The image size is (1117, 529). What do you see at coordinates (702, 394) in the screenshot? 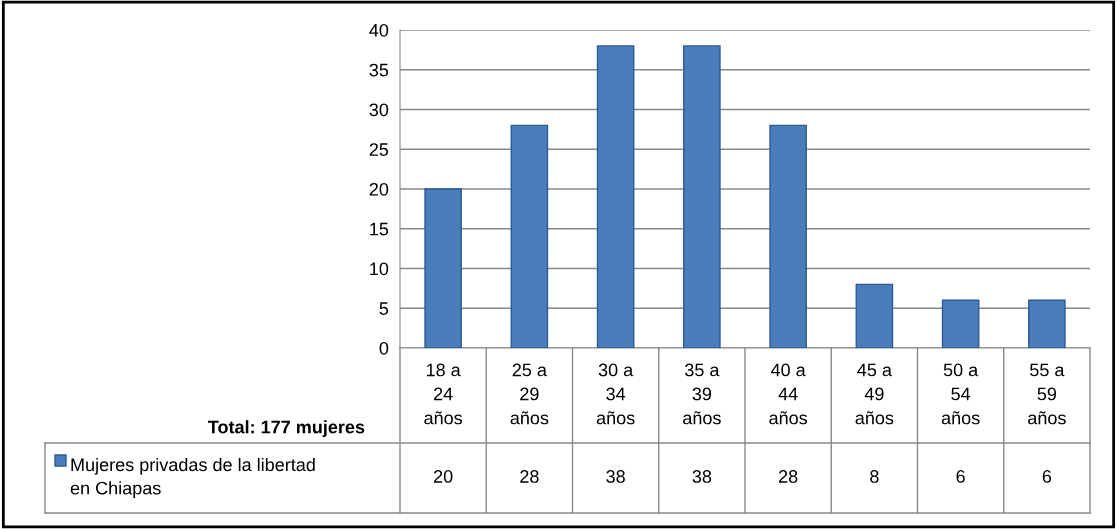
I see `x-tick-label: 35 a 39 años` at bounding box center [702, 394].